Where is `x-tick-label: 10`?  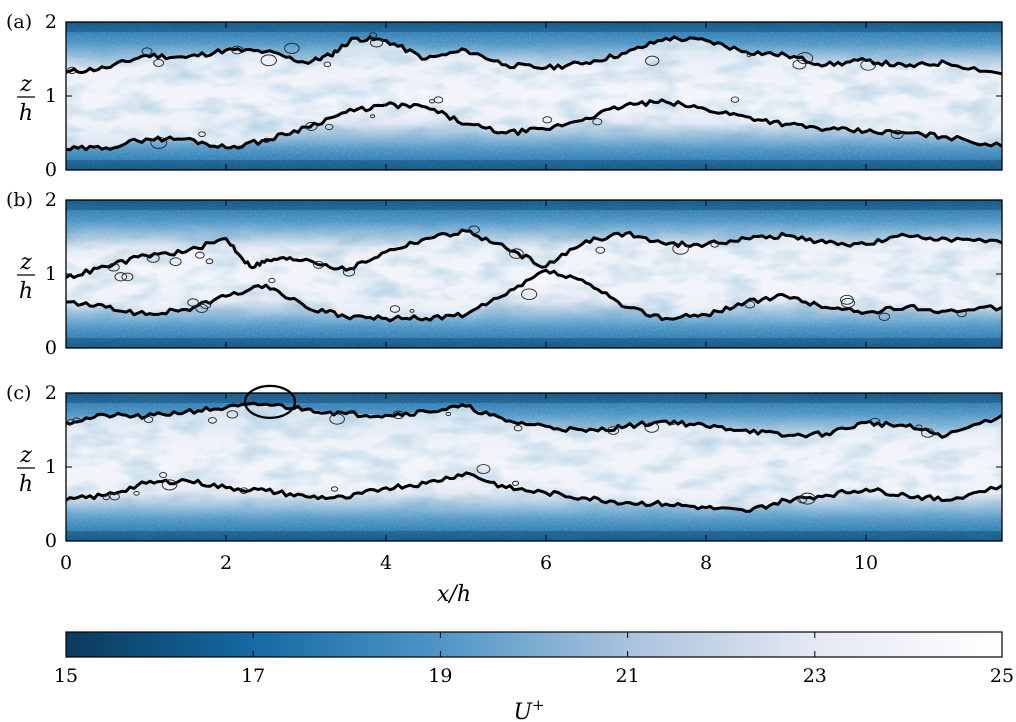
x-tick-label: 10 is located at coordinates (866, 563).